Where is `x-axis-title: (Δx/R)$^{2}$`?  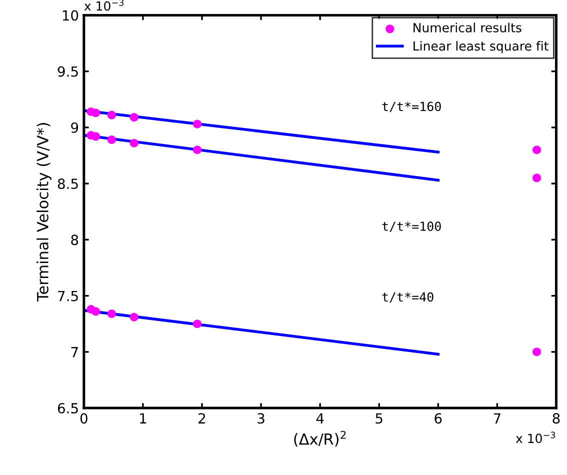
x-axis-title: (Δx/R)$^{2}$ is located at coordinates (320, 438).